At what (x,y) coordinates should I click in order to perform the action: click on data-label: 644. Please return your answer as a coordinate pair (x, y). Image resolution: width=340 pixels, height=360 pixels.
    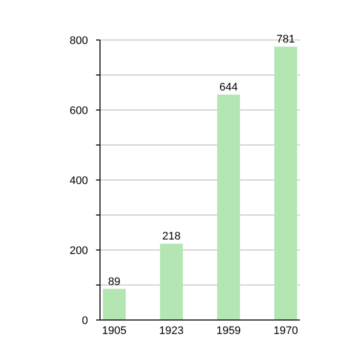
    Looking at the image, I should click on (228, 88).